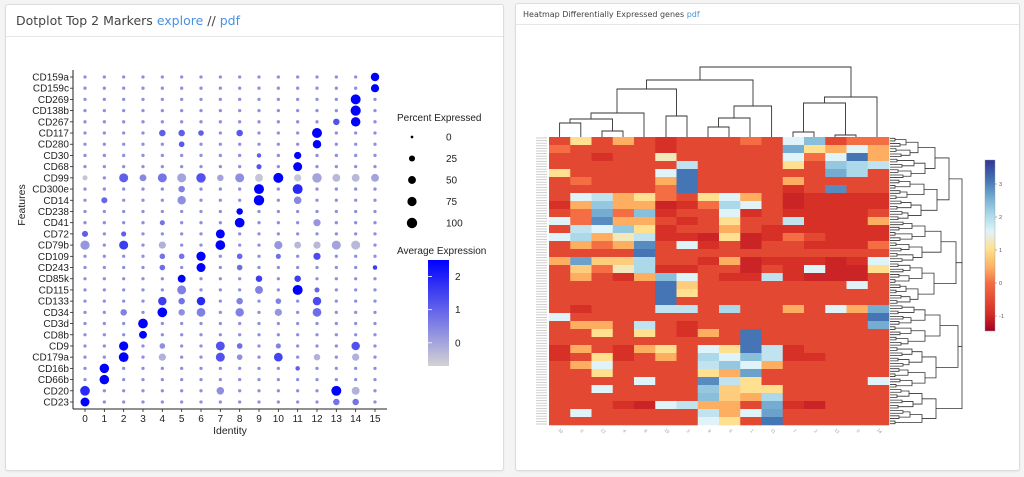  What do you see at coordinates (625, 431) in the screenshot?
I see `heatmap-column-label: 4` at bounding box center [625, 431].